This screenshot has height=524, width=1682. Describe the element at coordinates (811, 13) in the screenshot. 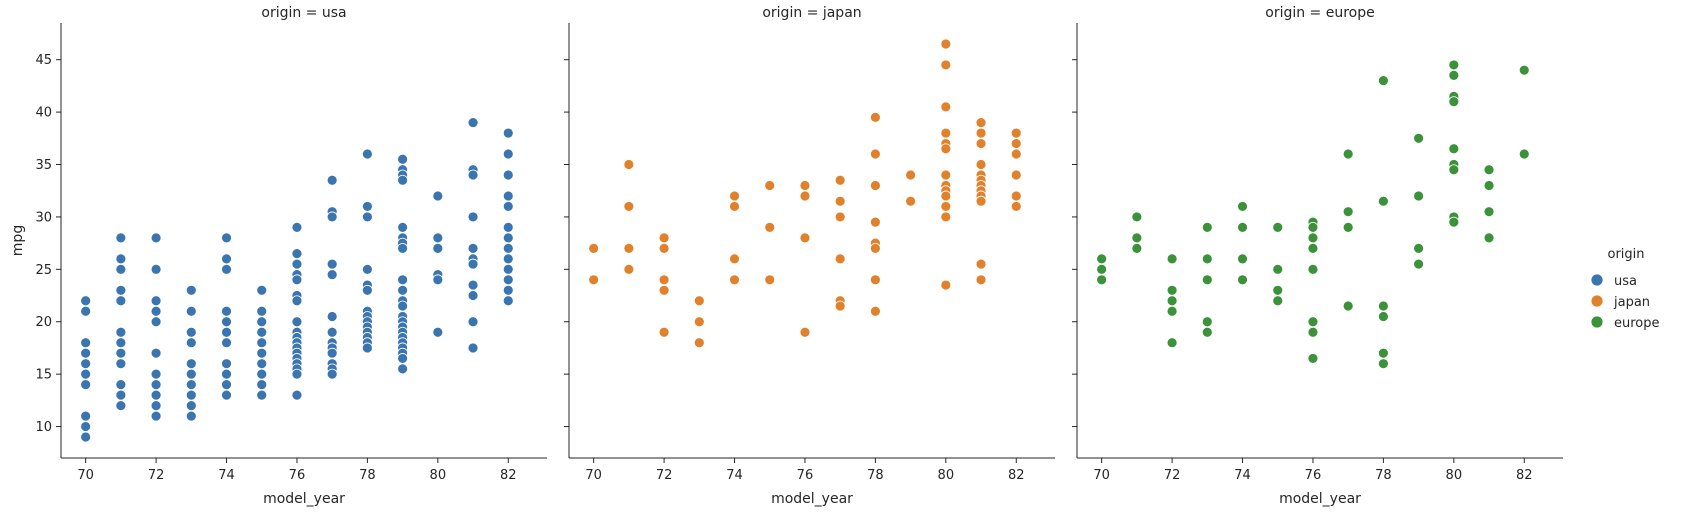

I see `panel-title: origin = japan` at that location.